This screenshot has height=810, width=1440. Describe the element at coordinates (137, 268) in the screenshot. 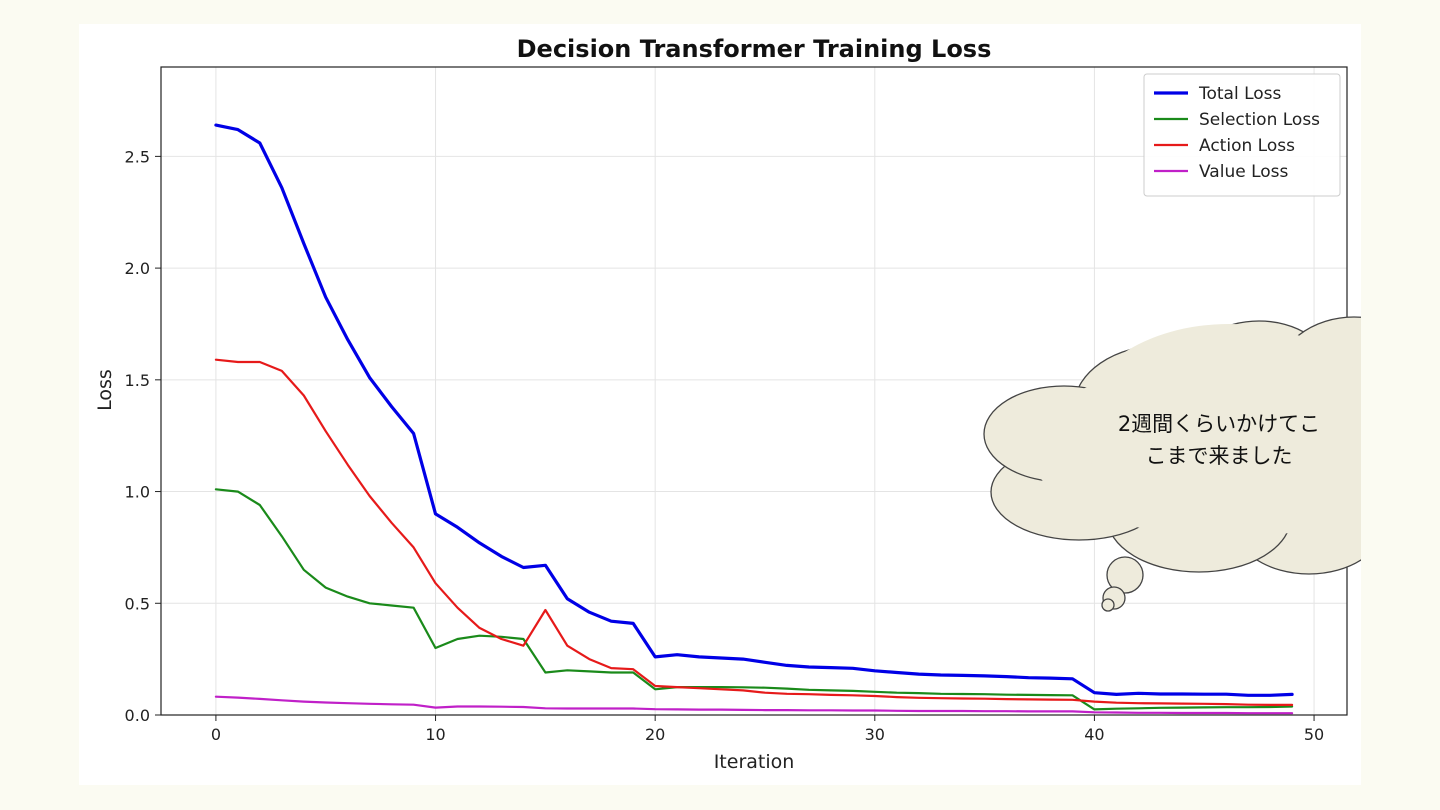

I see `y-tick-label: 2.0` at that location.